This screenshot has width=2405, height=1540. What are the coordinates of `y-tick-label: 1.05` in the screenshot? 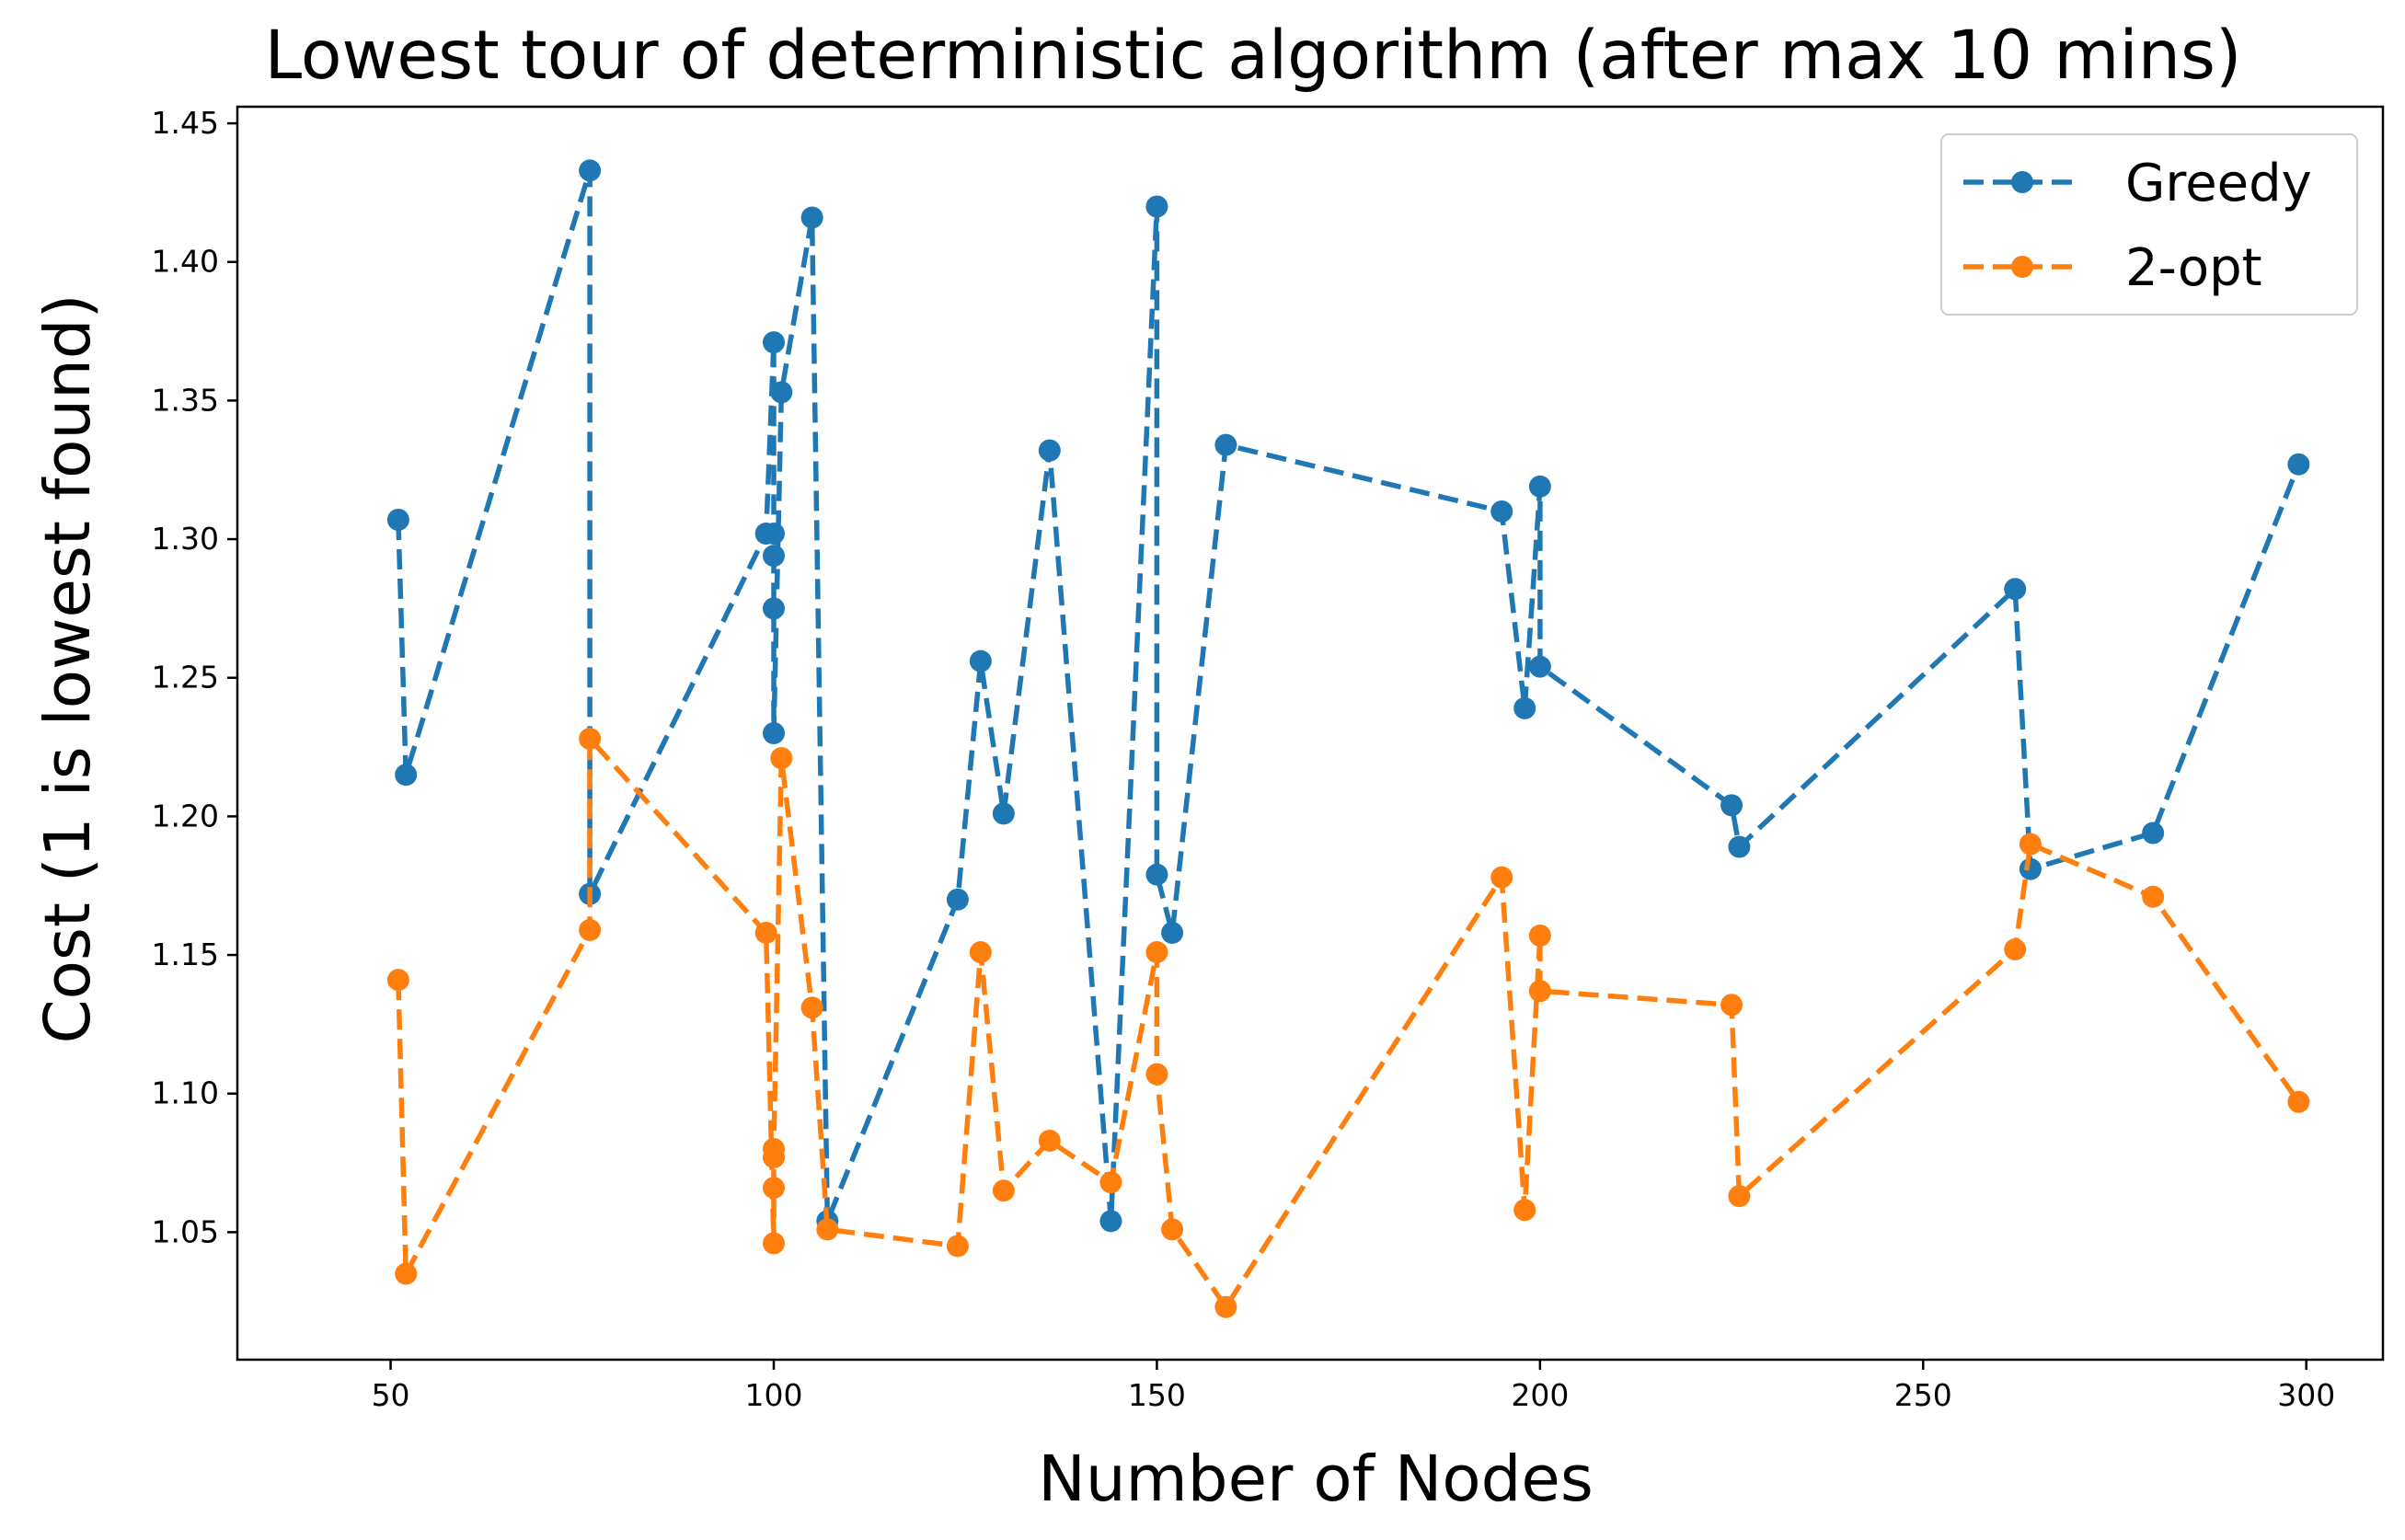 It's located at (185, 1231).